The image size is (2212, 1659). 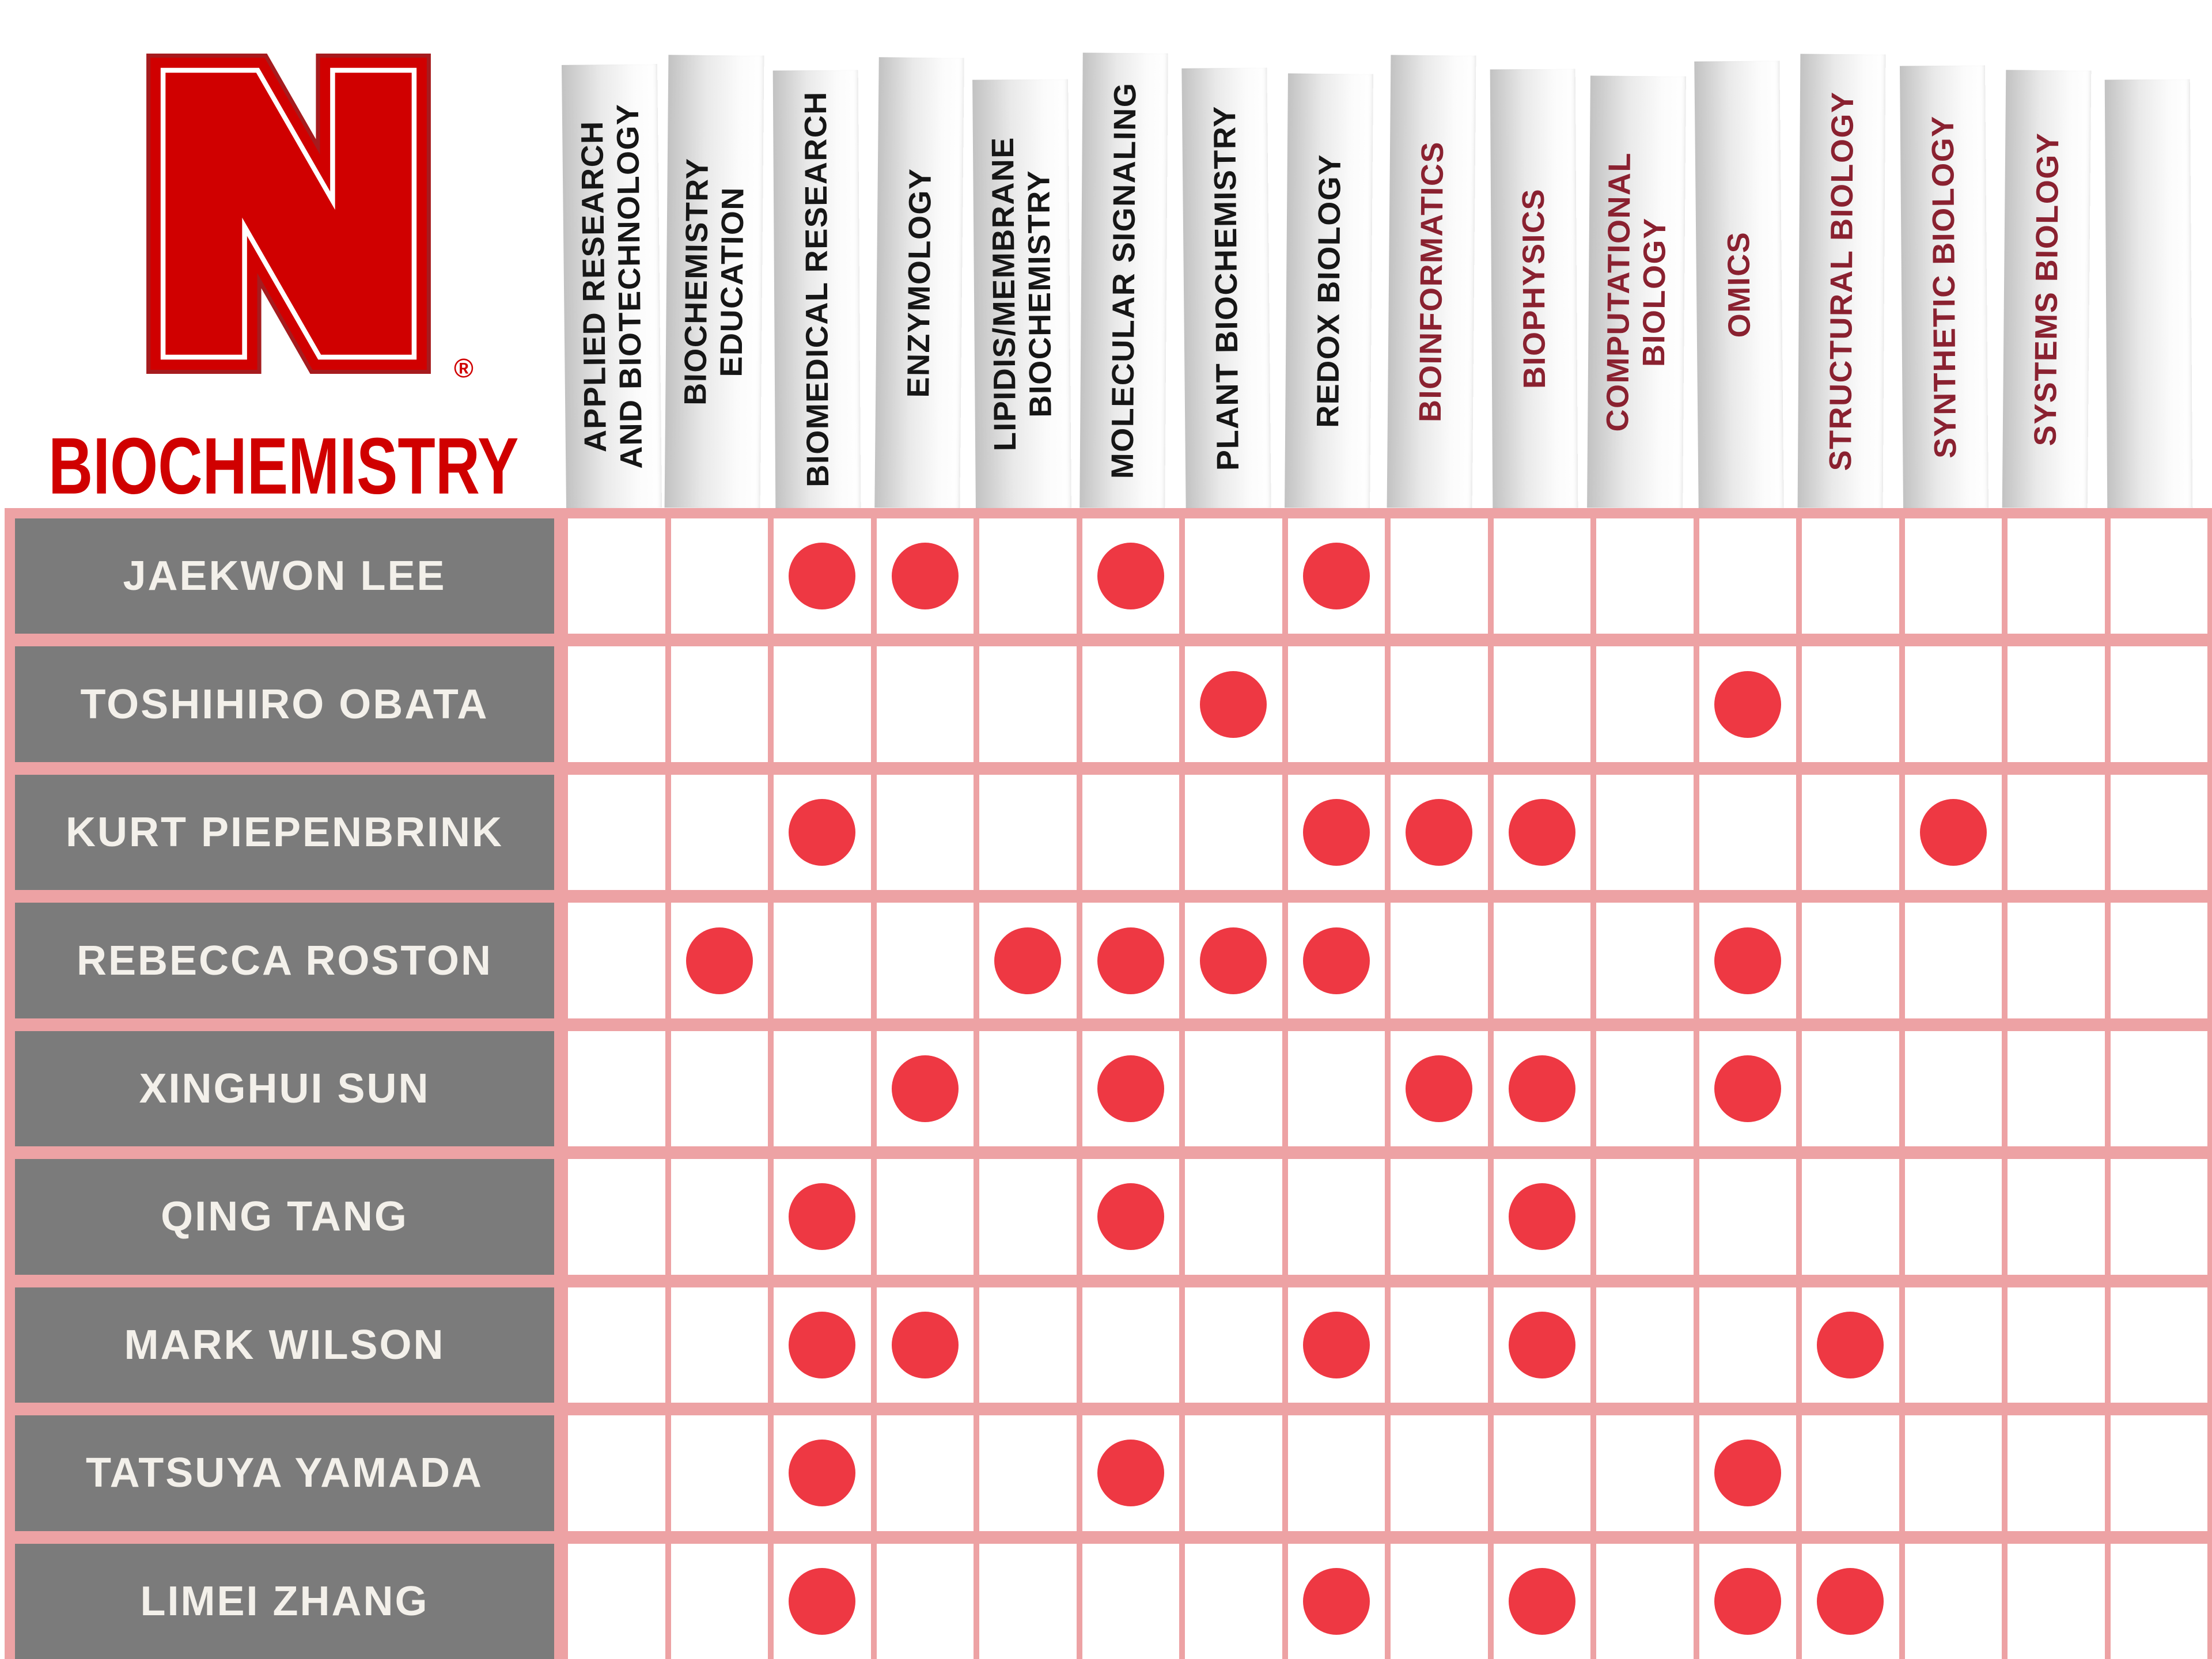 I want to click on grid-cell-rebecca-roston-structural-biology, so click(x=1850, y=960).